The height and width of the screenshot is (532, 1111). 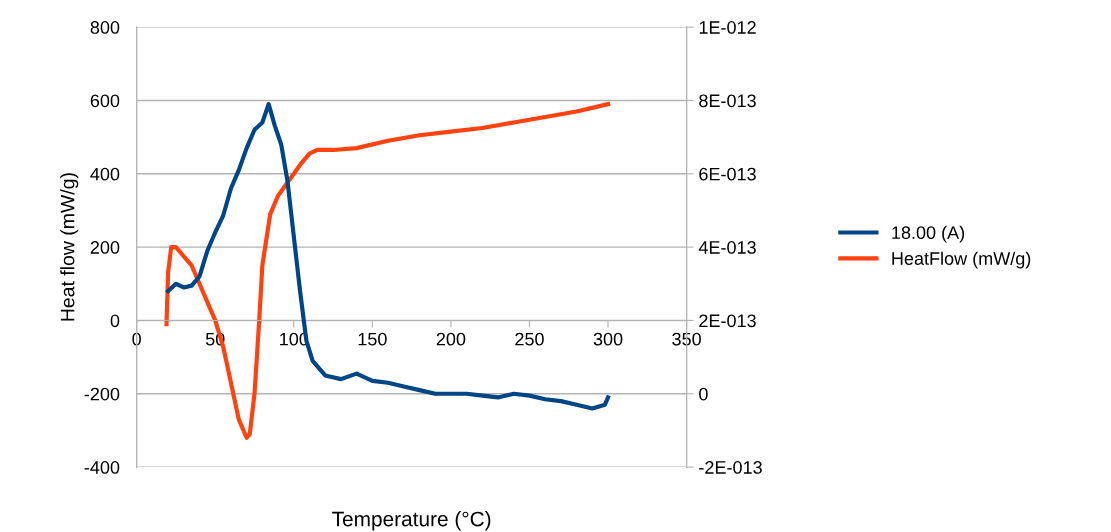 What do you see at coordinates (686, 339) in the screenshot?
I see `x-tick-label: 350` at bounding box center [686, 339].